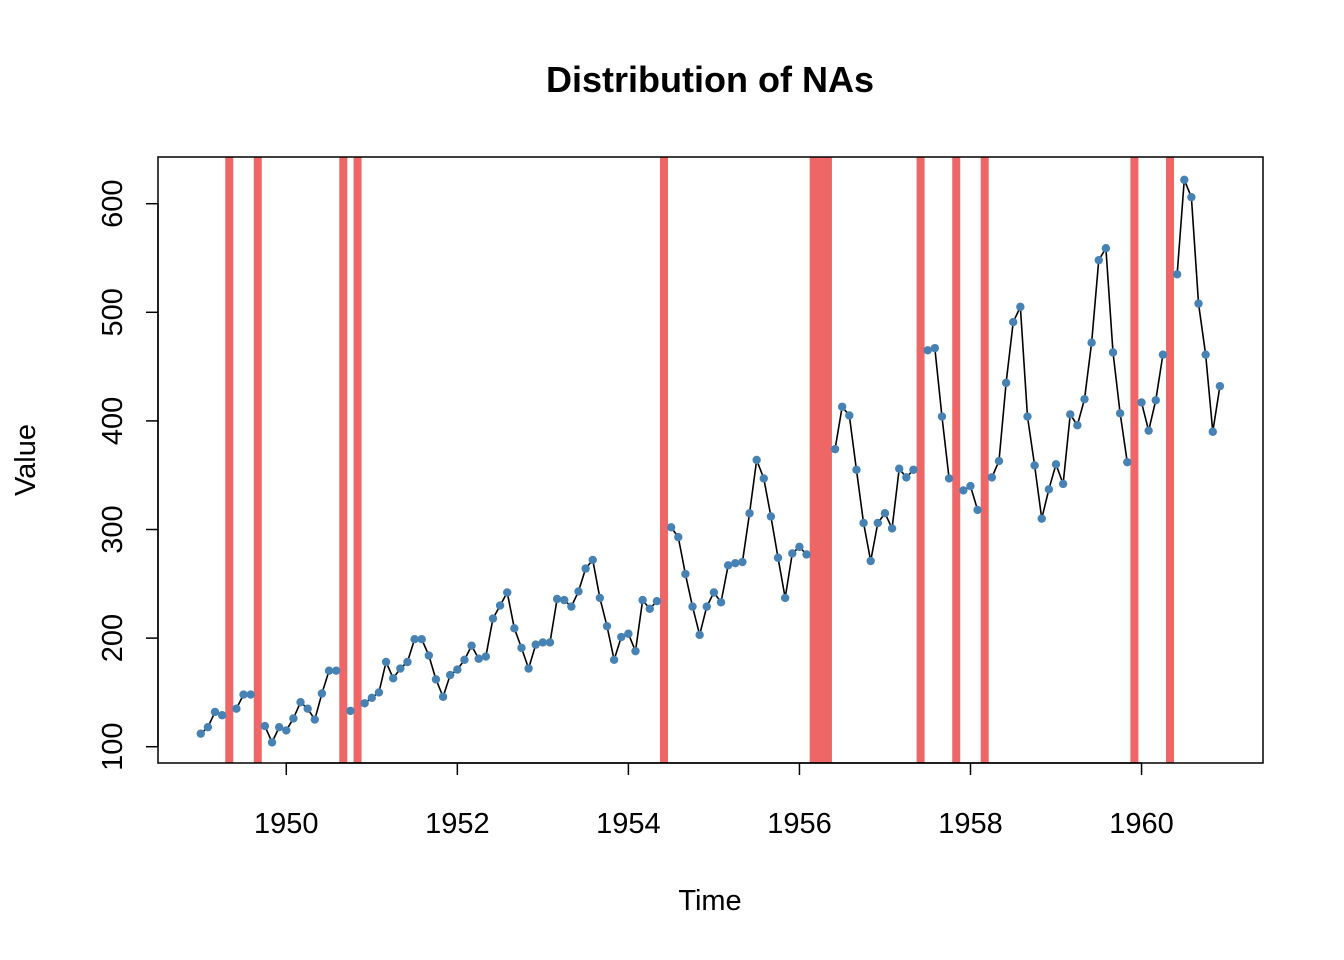 This screenshot has height=960, width=1344. I want to click on x-axis: 1950 1952 1954 1956 1958 1960, so click(714, 801).